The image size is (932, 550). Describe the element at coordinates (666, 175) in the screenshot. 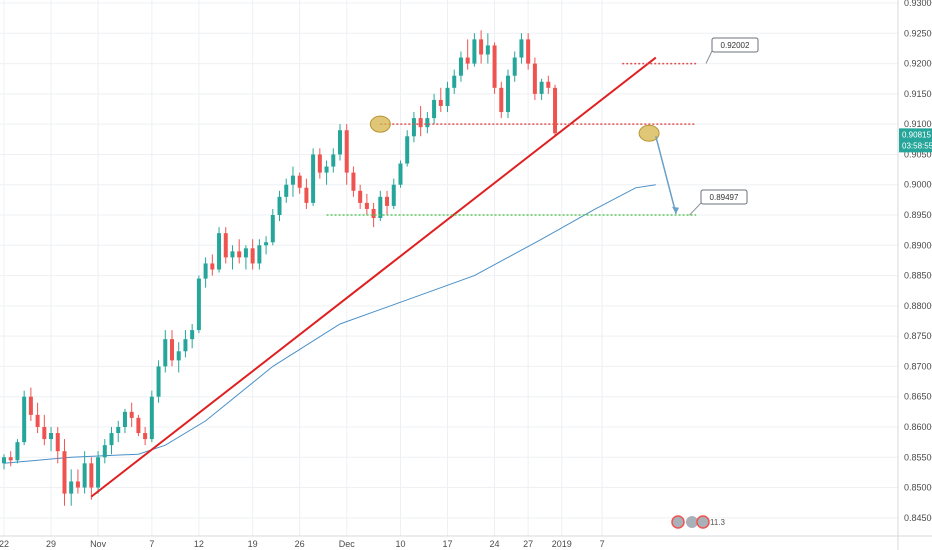

I see `projection-arrow` at that location.